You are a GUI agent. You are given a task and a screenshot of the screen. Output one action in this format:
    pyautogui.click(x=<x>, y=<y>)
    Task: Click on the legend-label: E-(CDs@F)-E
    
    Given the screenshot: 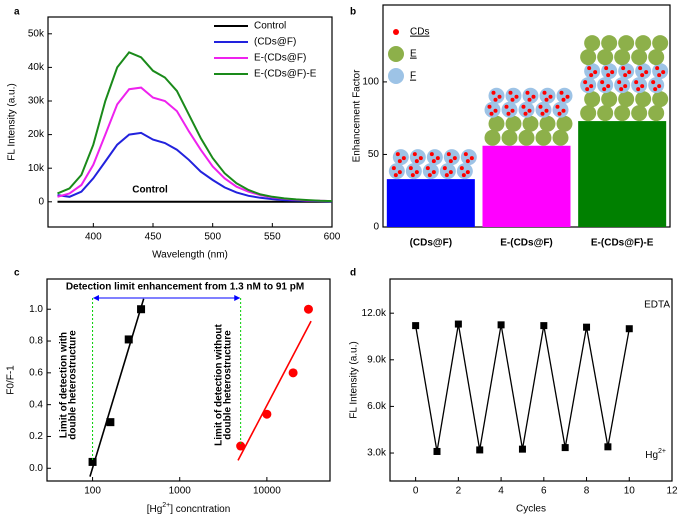 What is the action you would take?
    pyautogui.click(x=285, y=74)
    